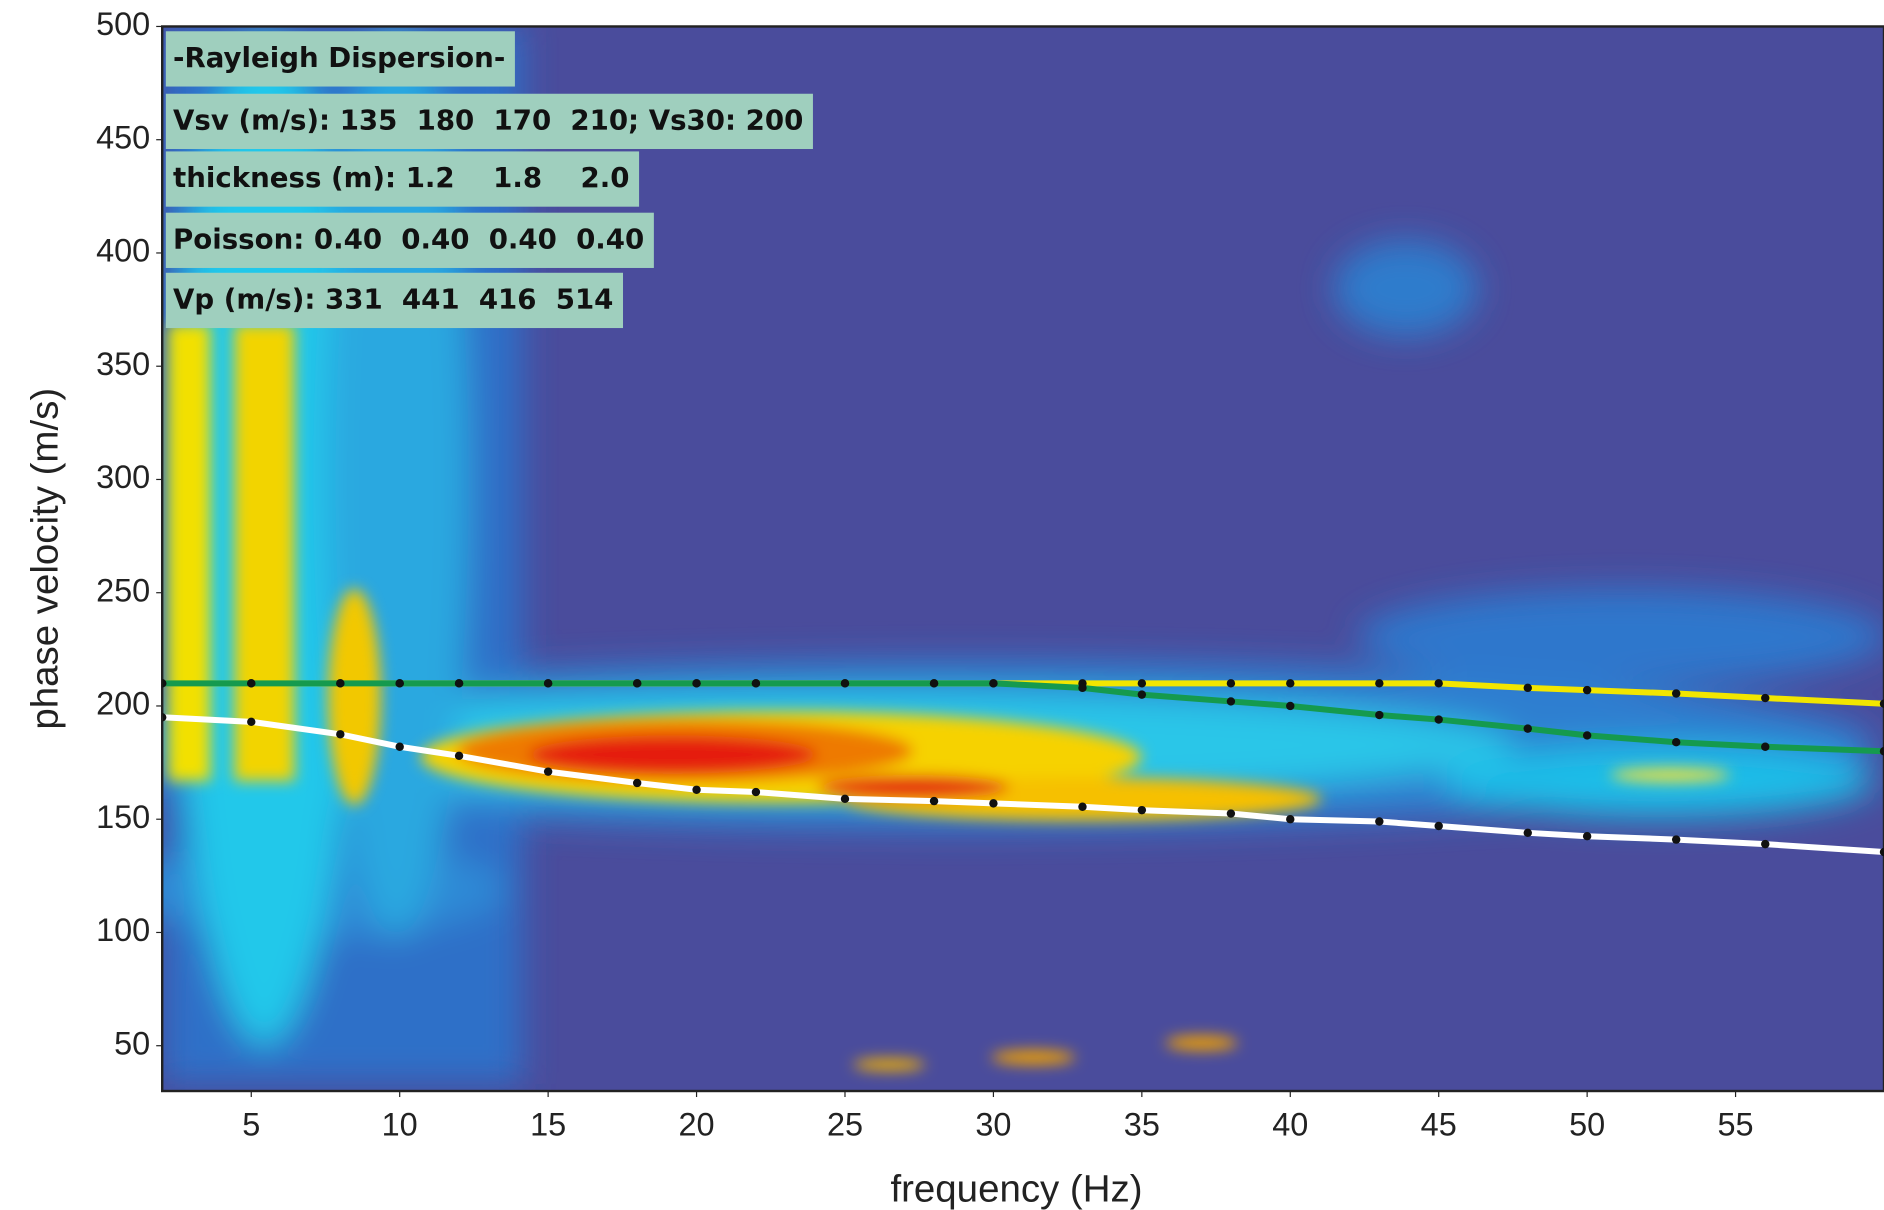 Image resolution: width=1884 pixels, height=1210 pixels. I want to click on y-tick-label: 300, so click(123, 477).